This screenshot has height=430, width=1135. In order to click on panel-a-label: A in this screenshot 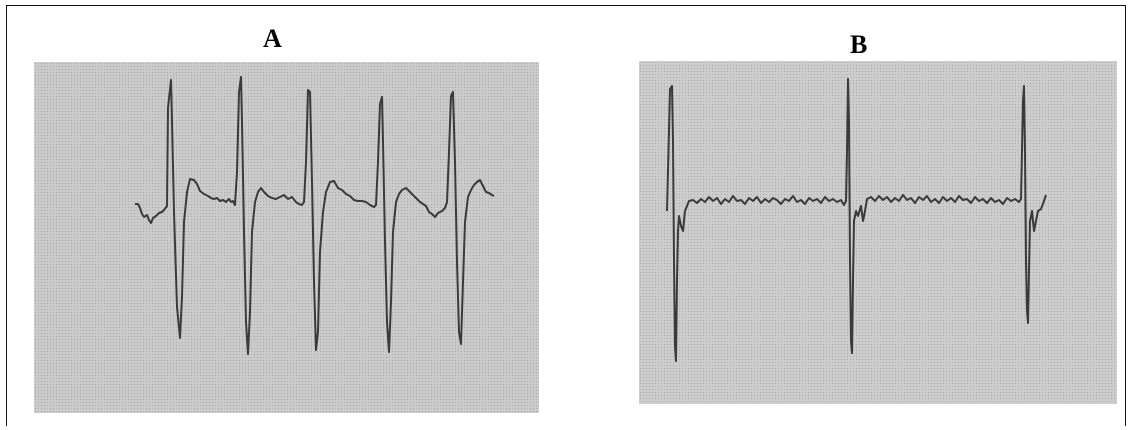, I will do `click(272, 38)`.